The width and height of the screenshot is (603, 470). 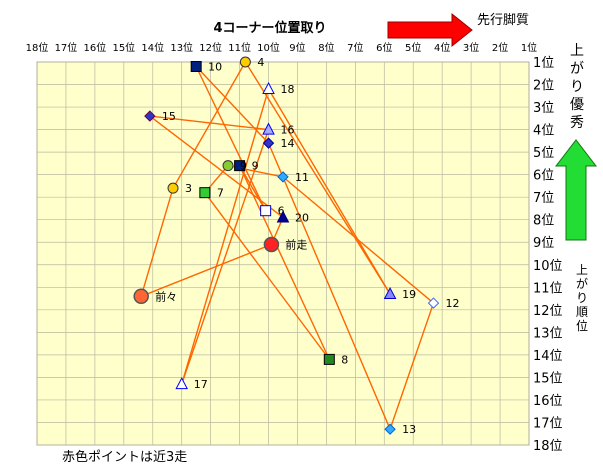 What do you see at coordinates (179, 188) in the screenshot?
I see `data-point: 3` at bounding box center [179, 188].